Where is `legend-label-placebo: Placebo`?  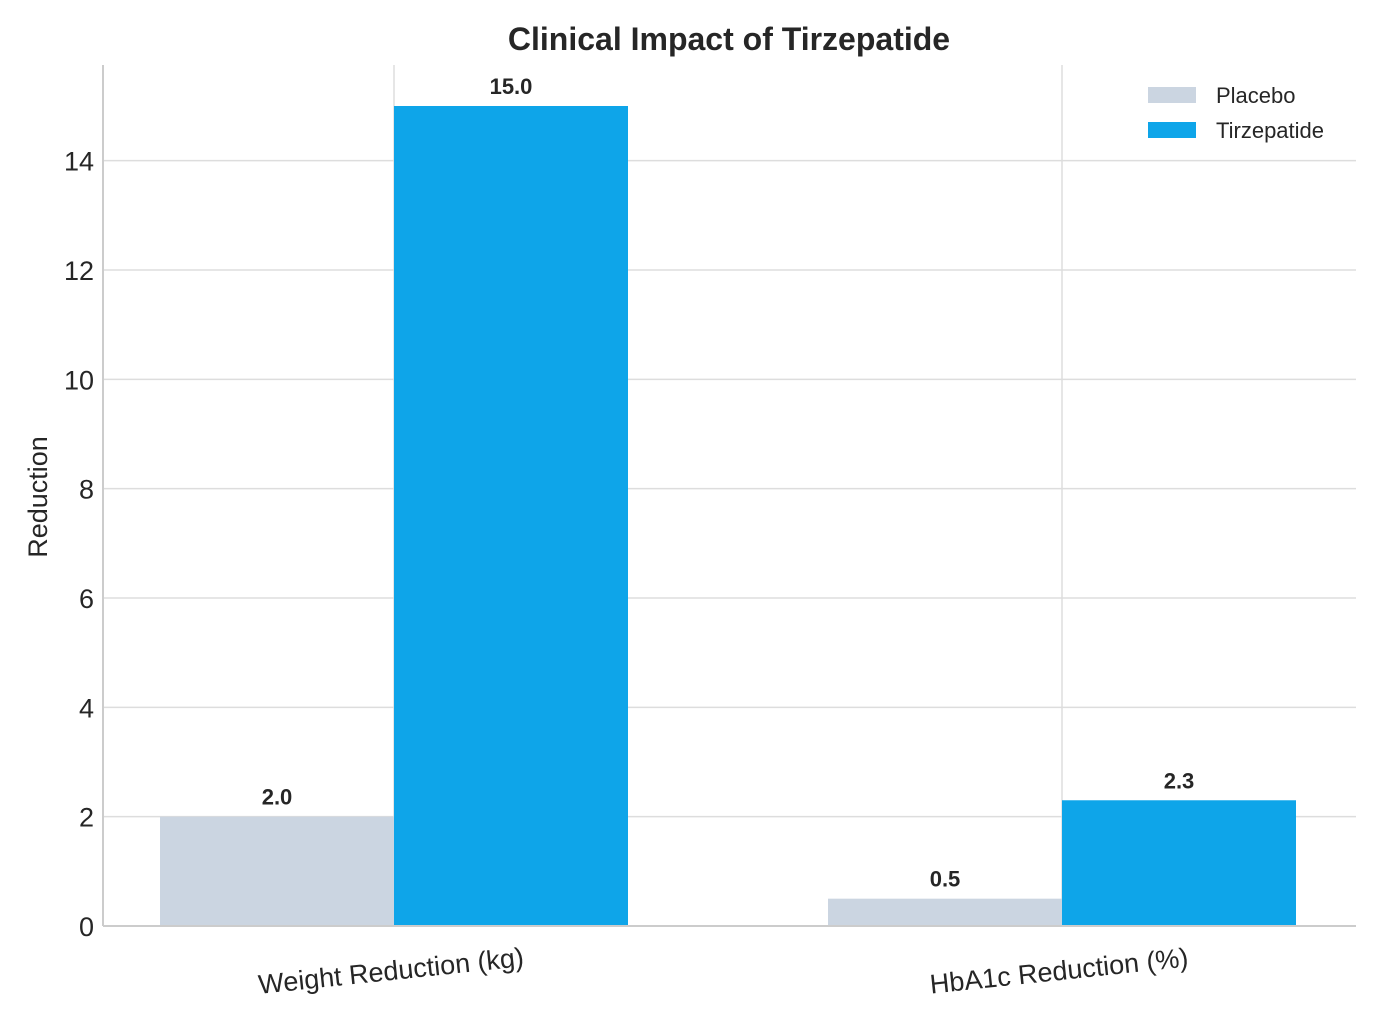
legend-label-placebo: Placebo is located at coordinates (1256, 95).